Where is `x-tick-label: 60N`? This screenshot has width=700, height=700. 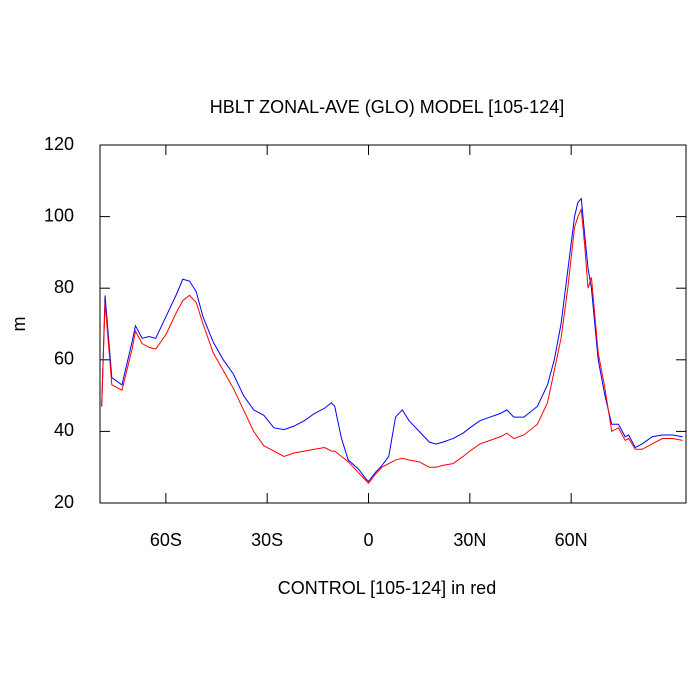 x-tick-label: 60N is located at coordinates (571, 540).